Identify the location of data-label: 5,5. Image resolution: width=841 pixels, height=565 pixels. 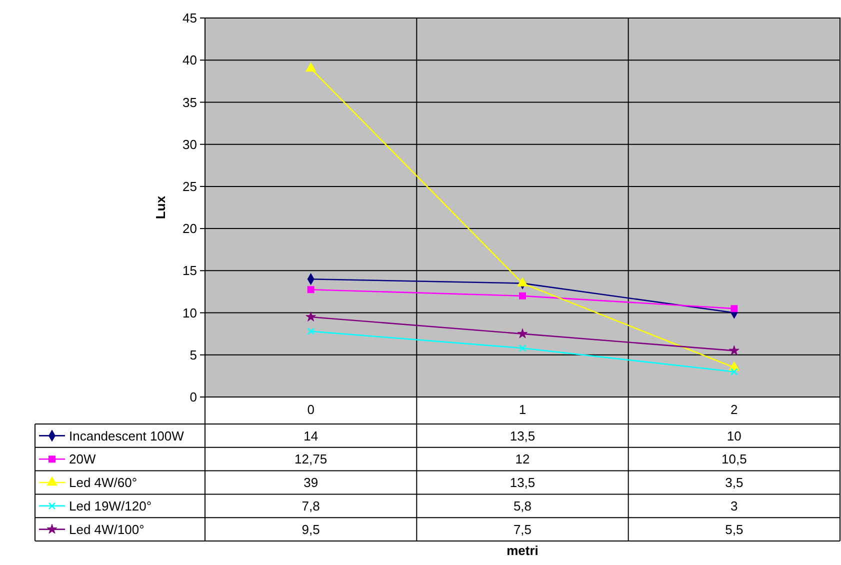
(734, 529).